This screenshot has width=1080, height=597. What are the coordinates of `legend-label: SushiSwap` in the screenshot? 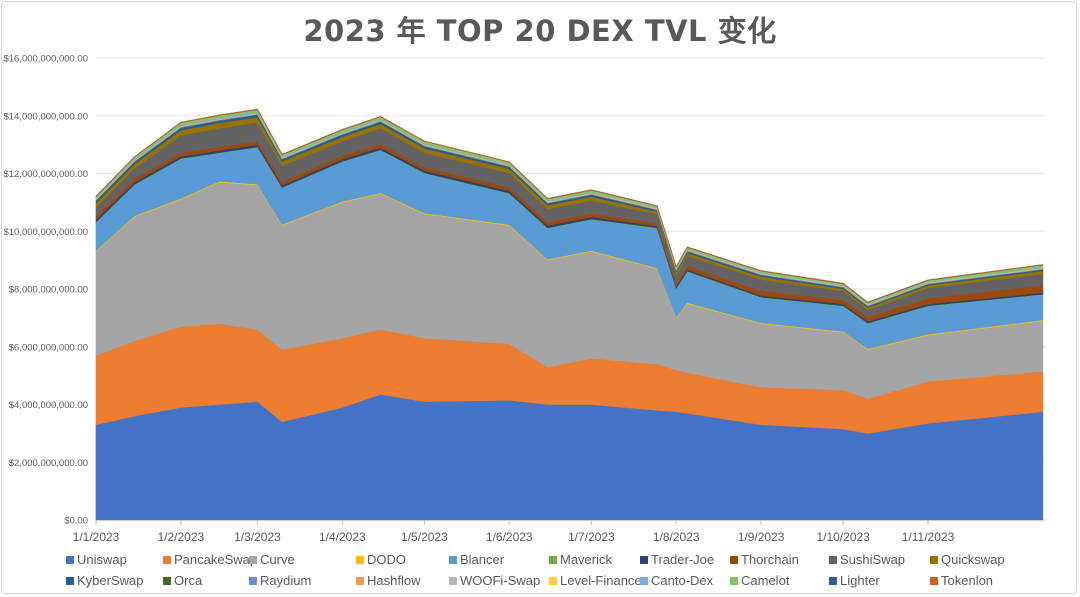 It's located at (873, 559).